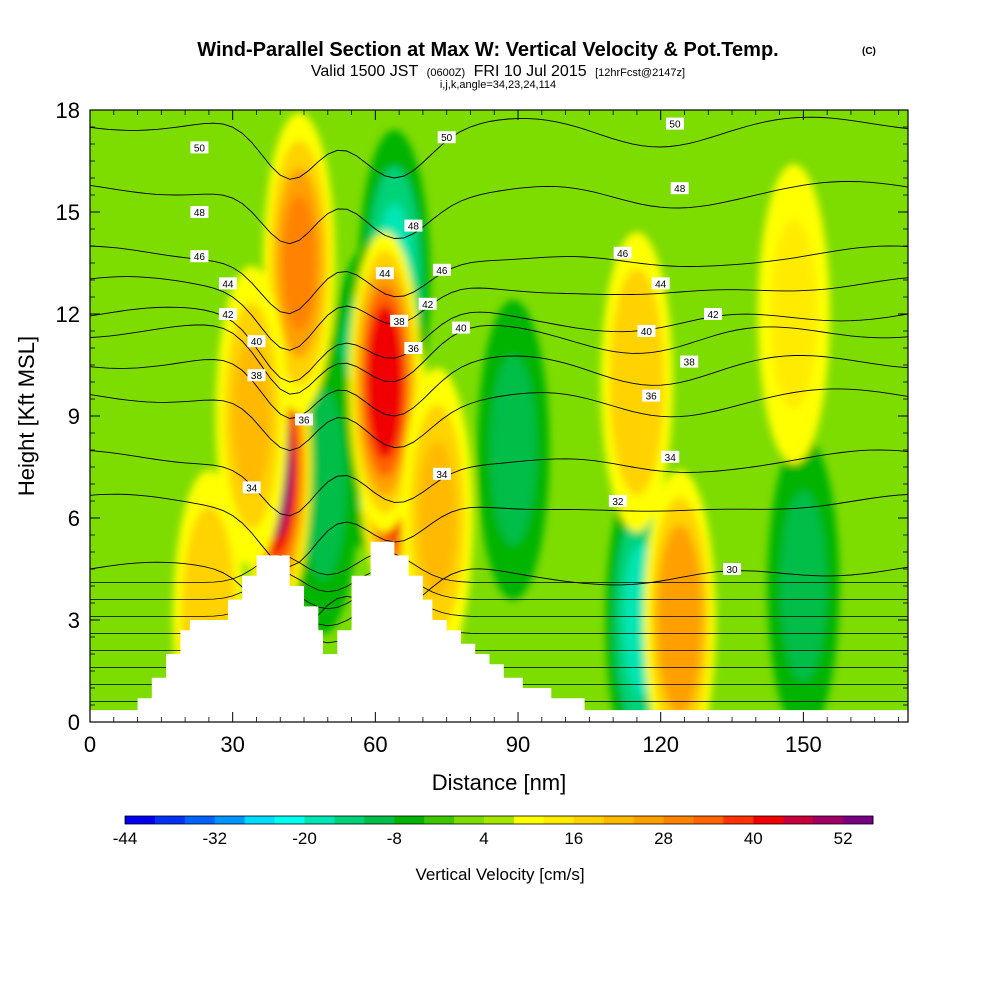 The height and width of the screenshot is (1000, 1000). I want to click on grid-indices: i,j,k,angle=34,23,24,114, so click(498, 85).